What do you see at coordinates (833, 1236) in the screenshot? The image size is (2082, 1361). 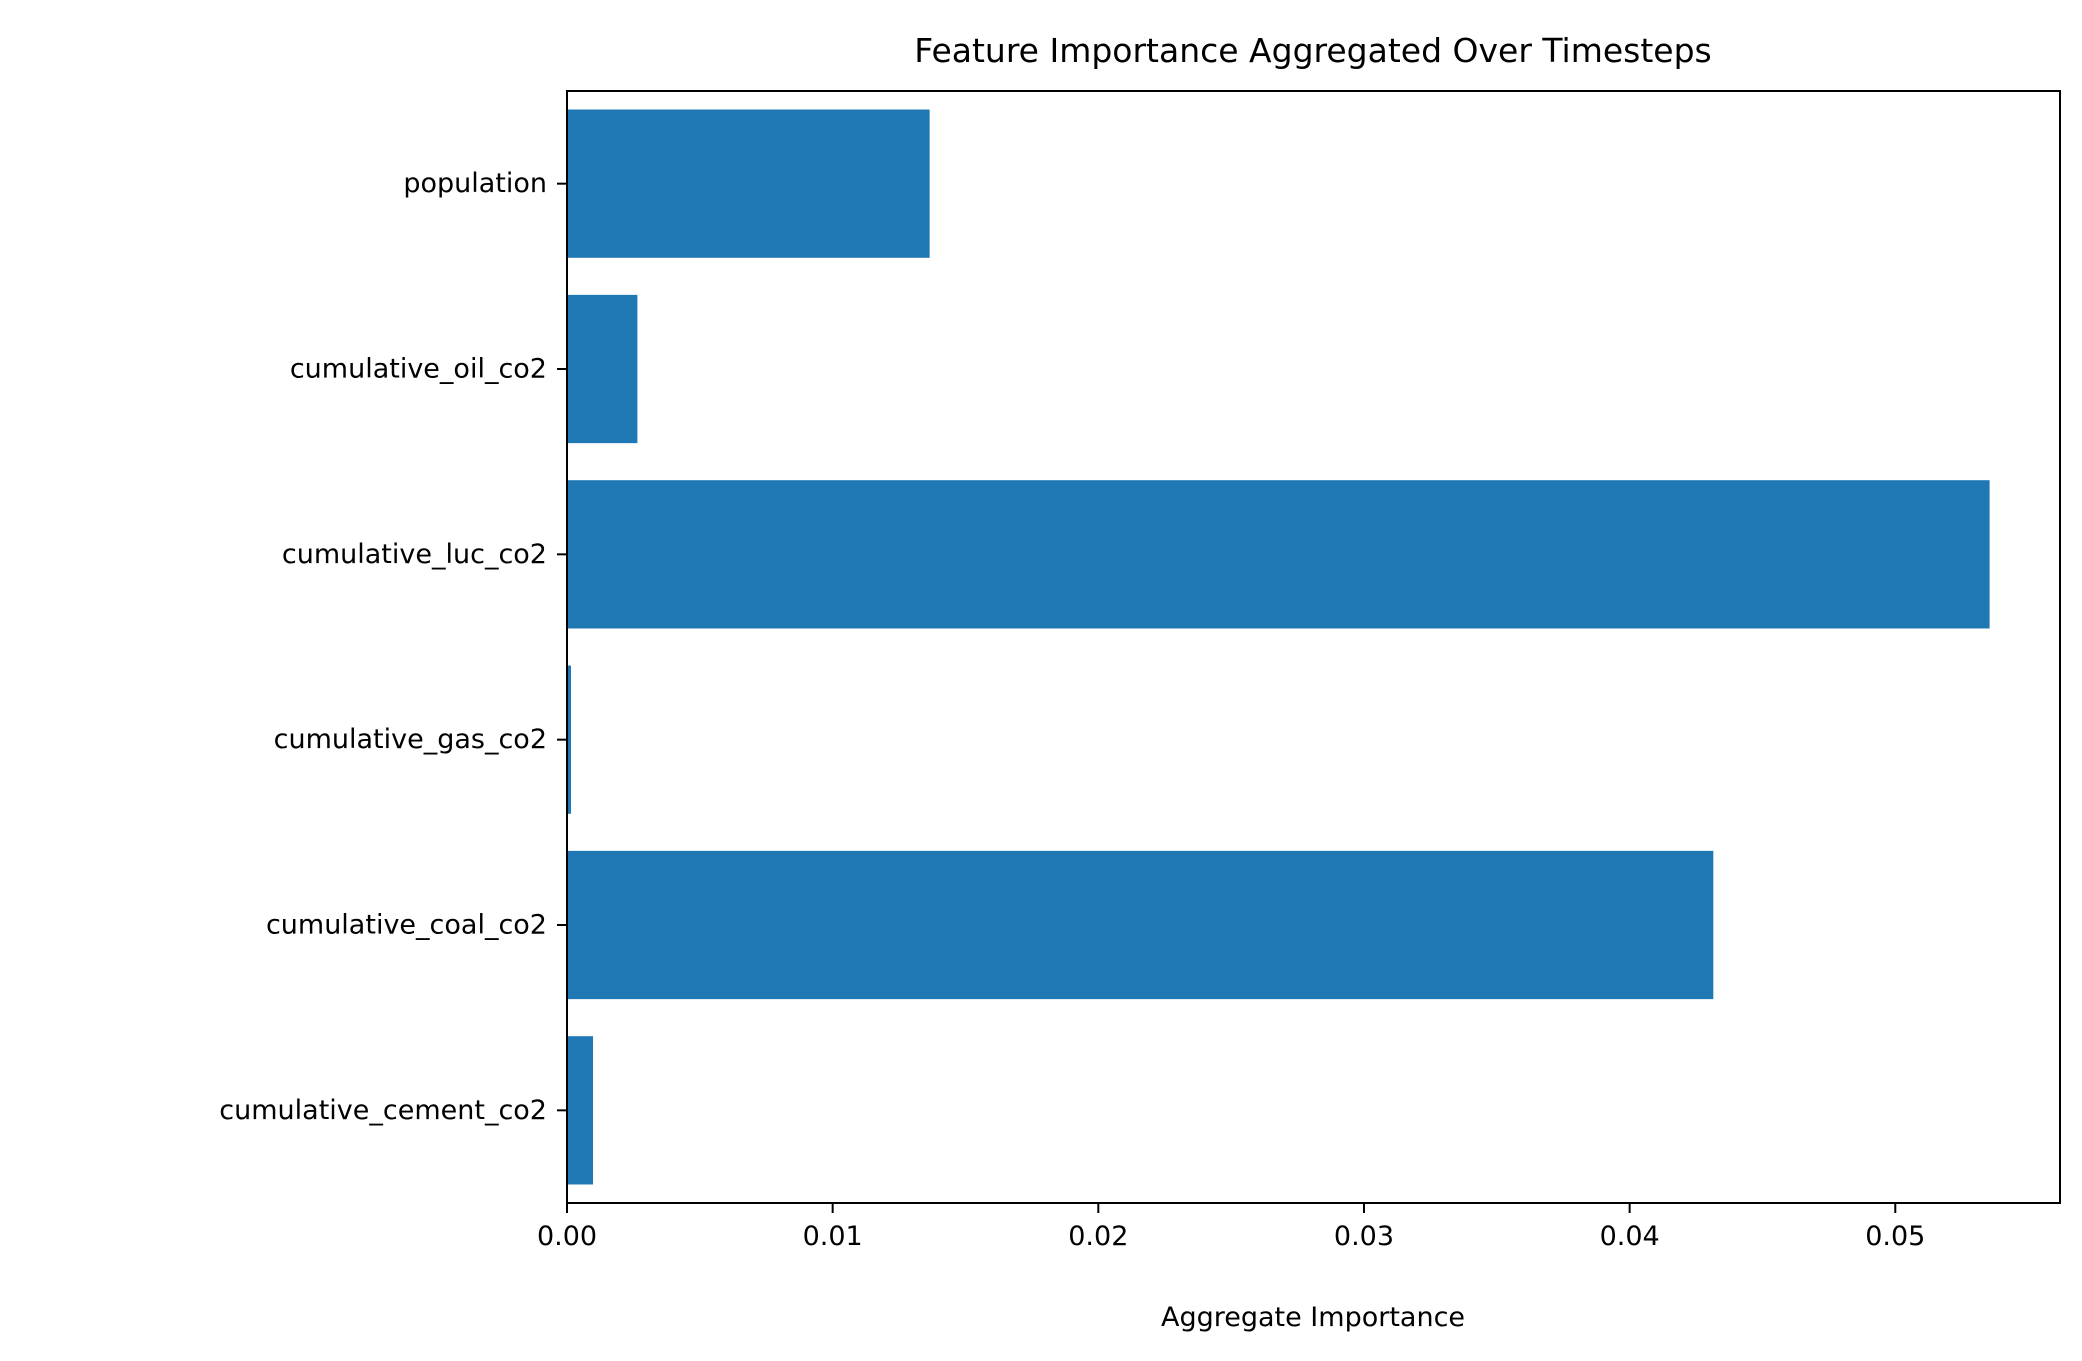 I see `x-tick-label: 0.01` at bounding box center [833, 1236].